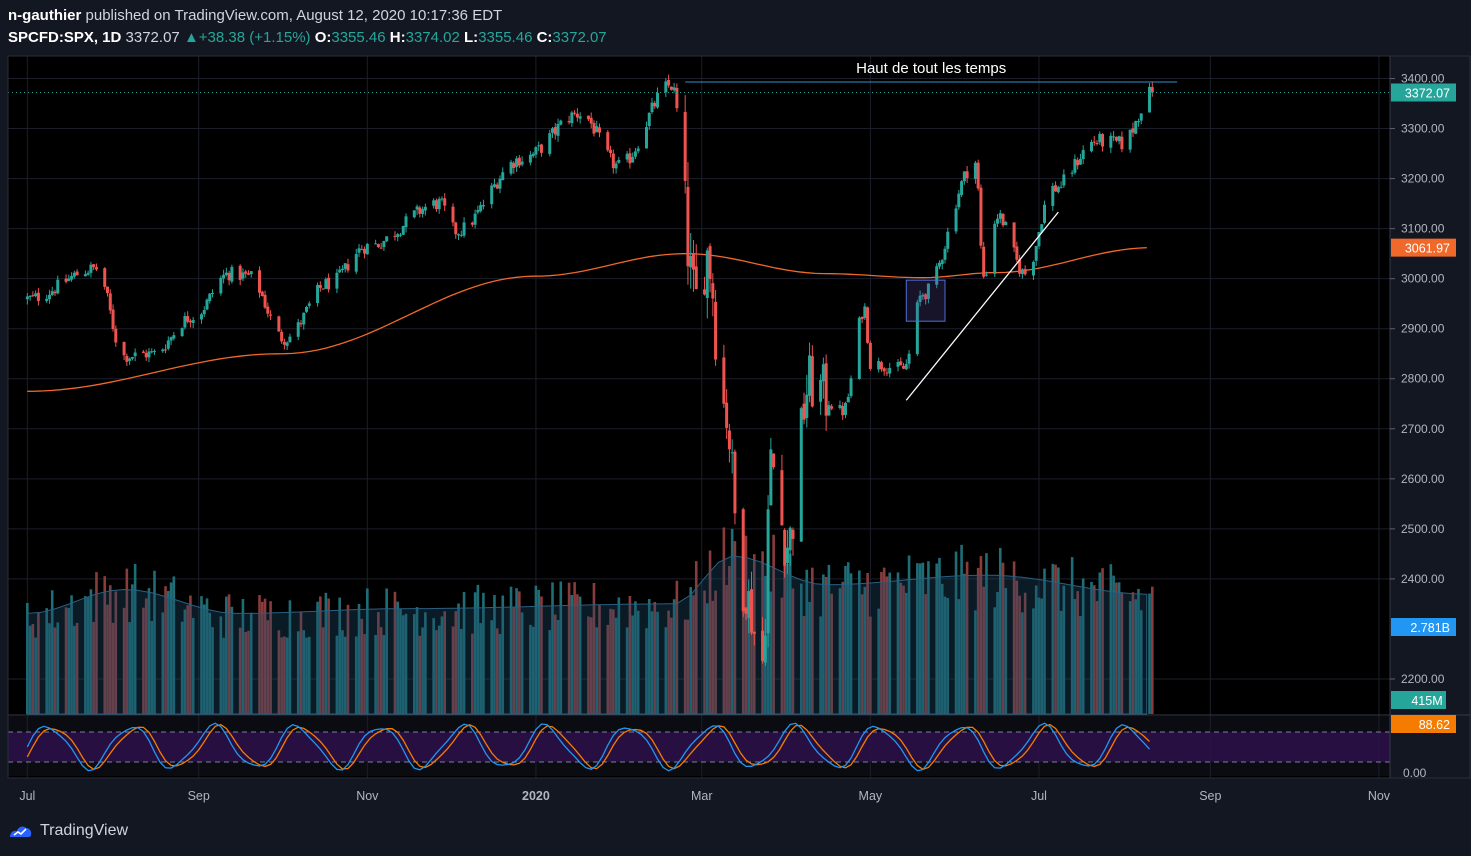  Describe the element at coordinates (21, 831) in the screenshot. I see `tradingview-logo-icon` at that location.